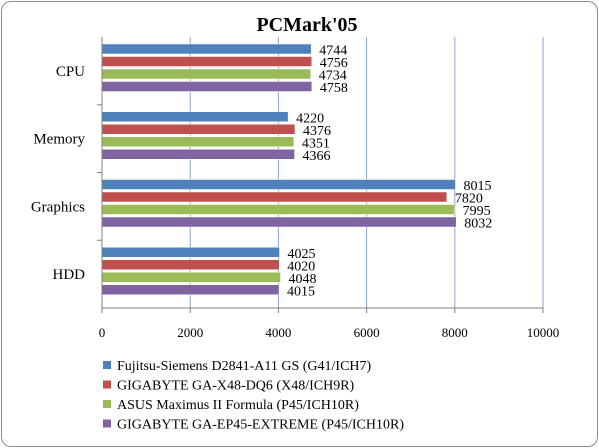 The height and width of the screenshot is (448, 599). What do you see at coordinates (244, 366) in the screenshot?
I see `legend-label-series-1: Fujitsu-Siemens D2841-A11 GS (G41/ICH7)` at bounding box center [244, 366].